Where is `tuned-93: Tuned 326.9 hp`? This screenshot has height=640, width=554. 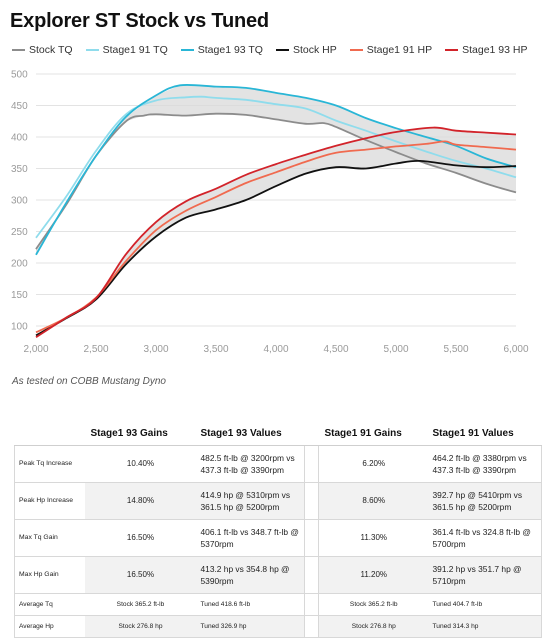 tuned-93: Tuned 326.9 hp is located at coordinates (249, 626).